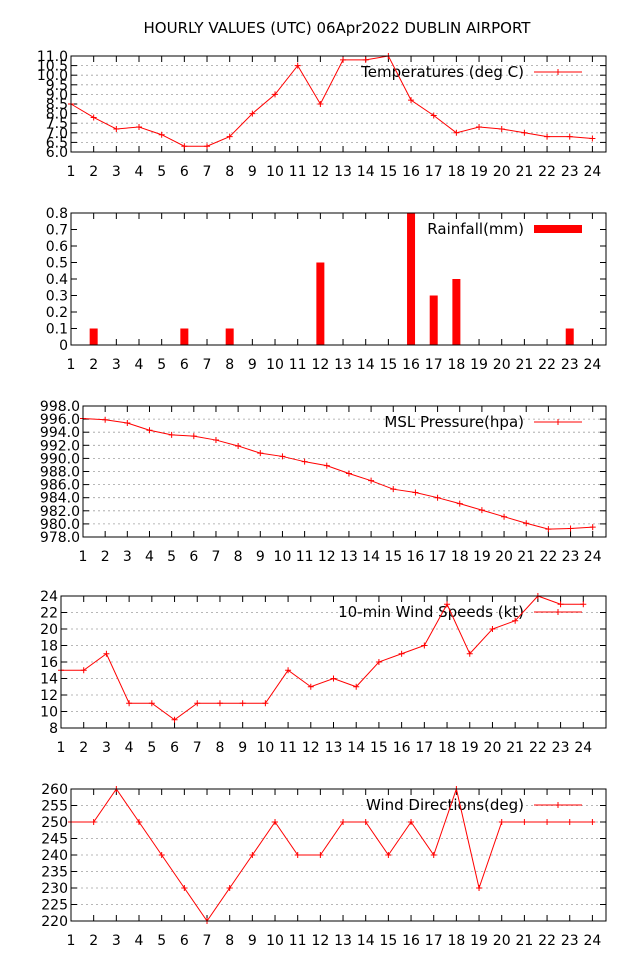  Describe the element at coordinates (52, 67) in the screenshot. I see `y-tick-label: 10.5` at that location.